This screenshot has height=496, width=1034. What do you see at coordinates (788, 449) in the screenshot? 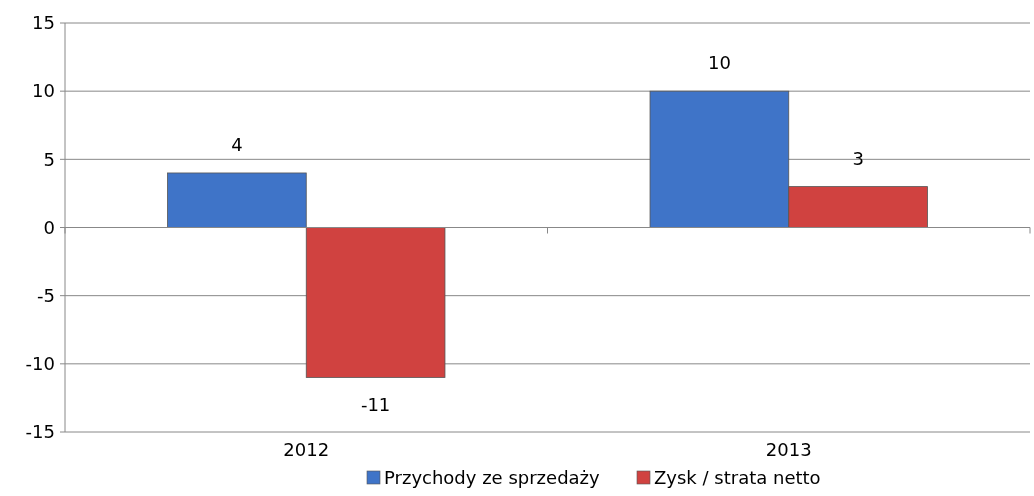
I see `x-tick-label: 2013` at bounding box center [788, 449].